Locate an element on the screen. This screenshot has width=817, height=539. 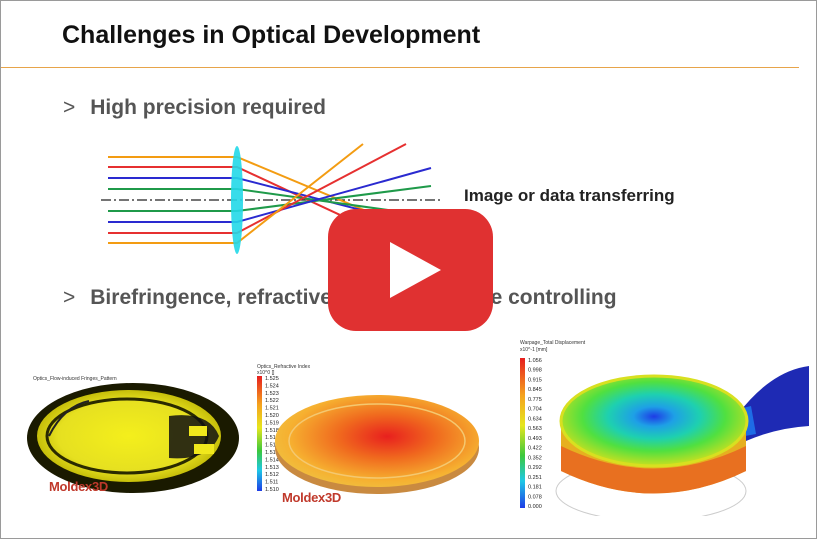
legend-value: 0.078 is located at coordinates (535, 497).